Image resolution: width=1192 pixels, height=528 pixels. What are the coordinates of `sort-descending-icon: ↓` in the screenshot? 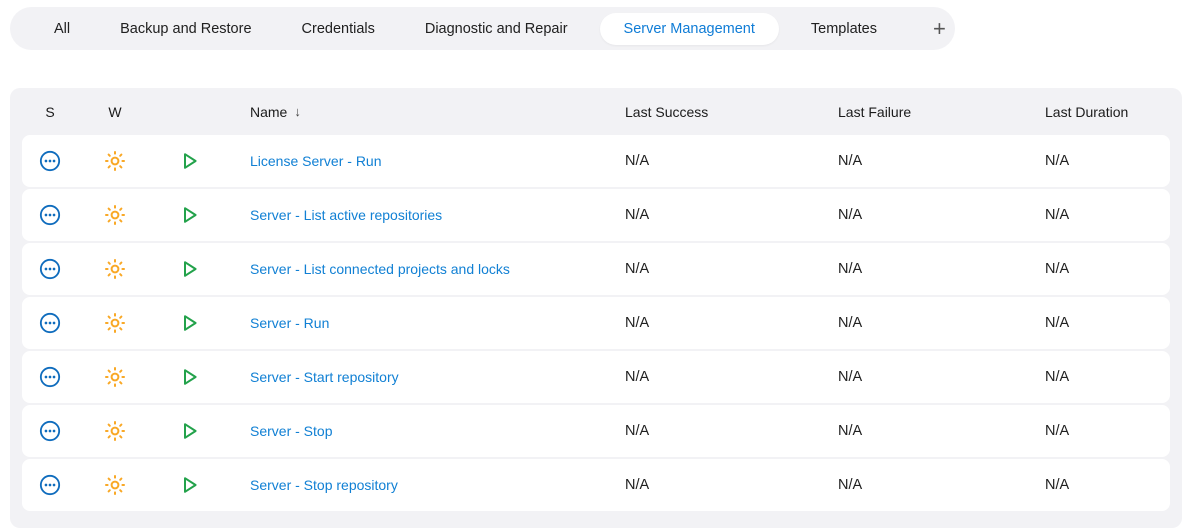 It's located at (297, 111).